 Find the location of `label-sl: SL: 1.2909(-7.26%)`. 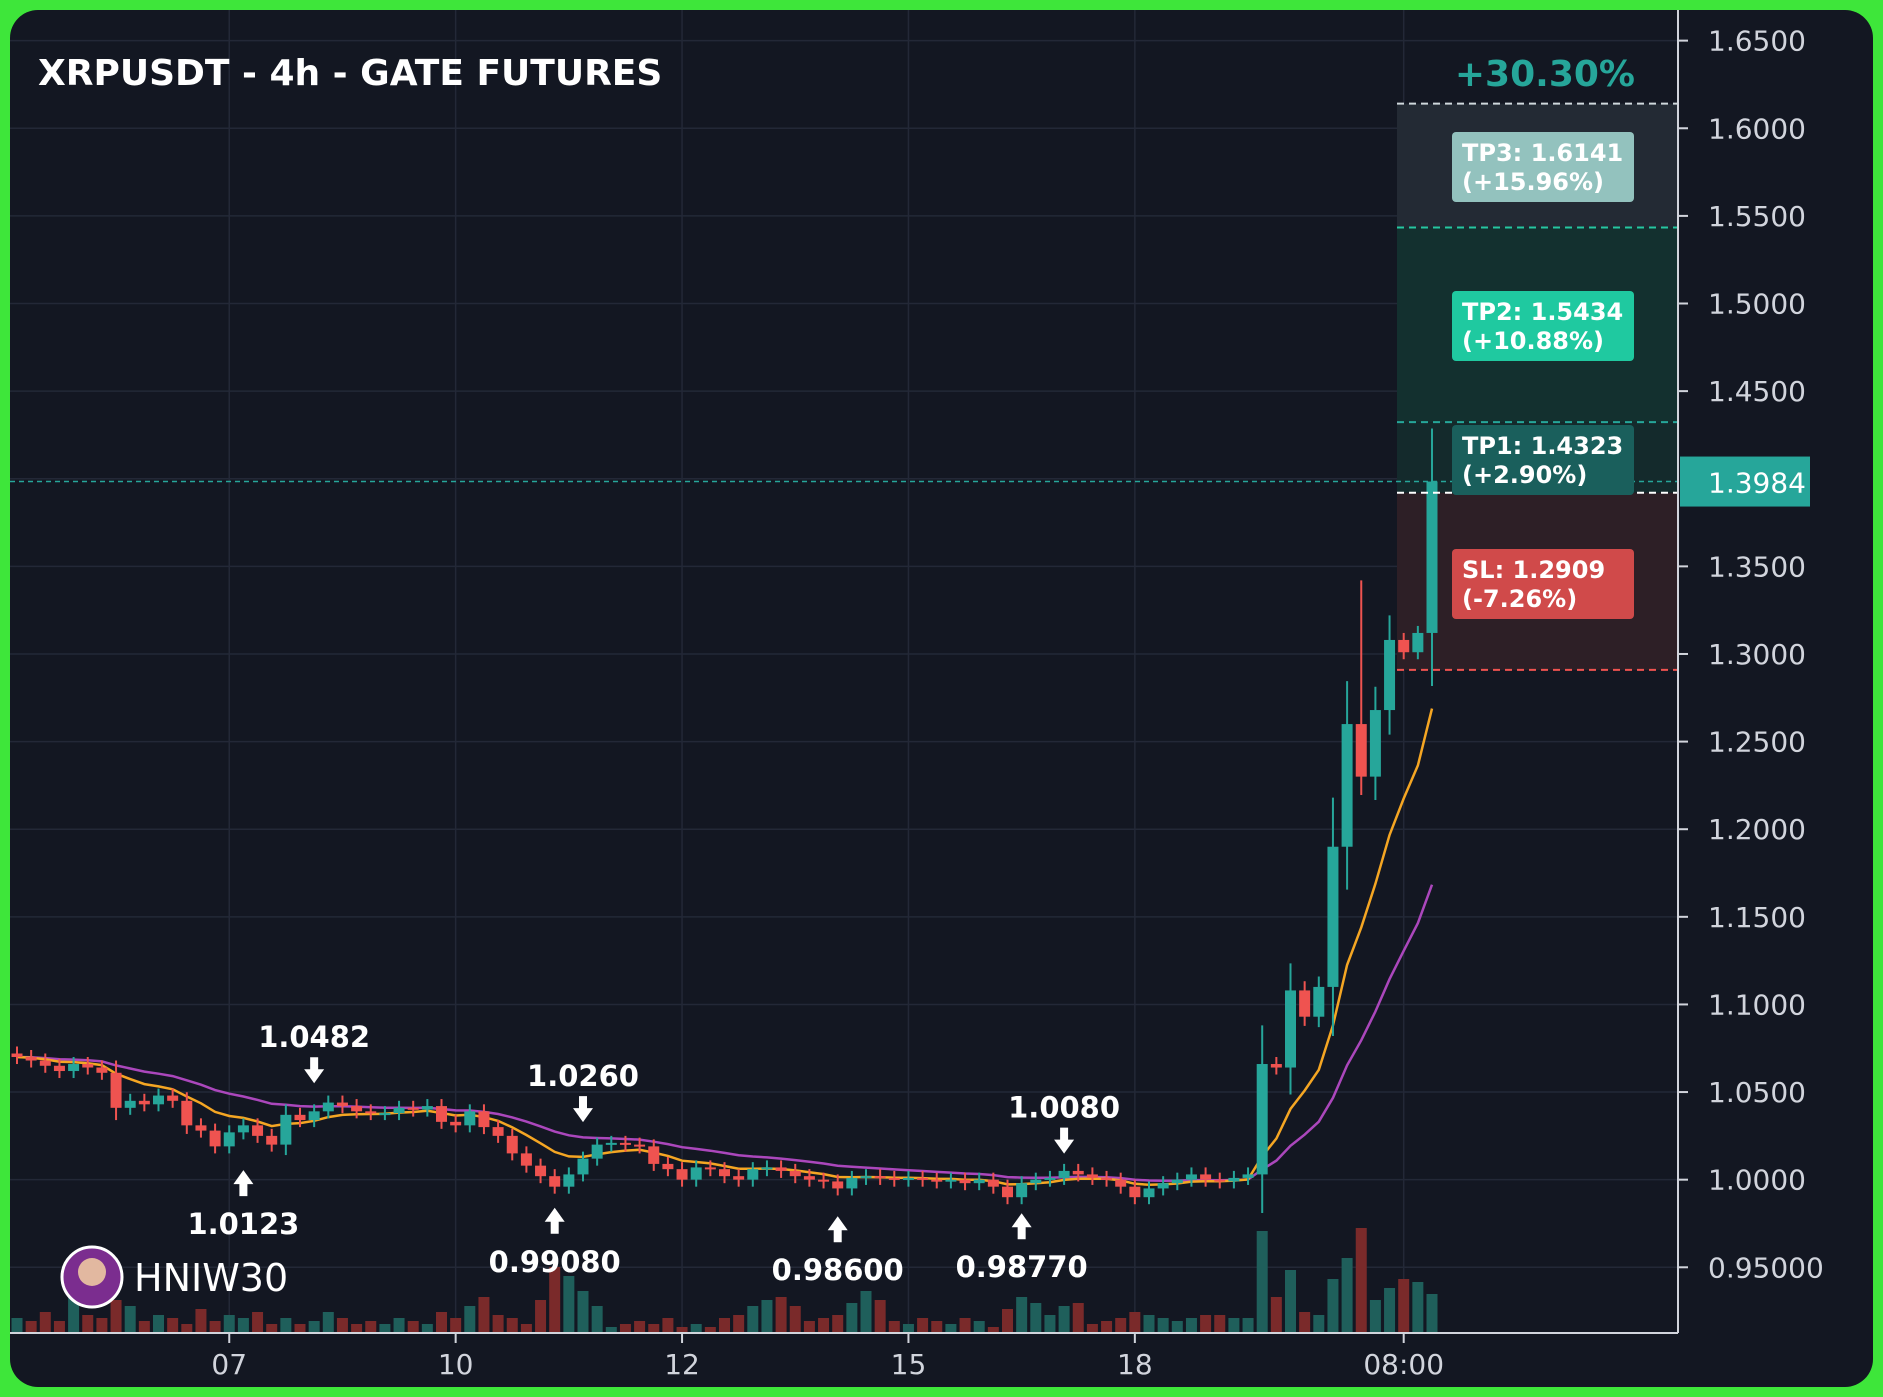

label-sl: SL: 1.2909(-7.26%) is located at coordinates (1543, 584).